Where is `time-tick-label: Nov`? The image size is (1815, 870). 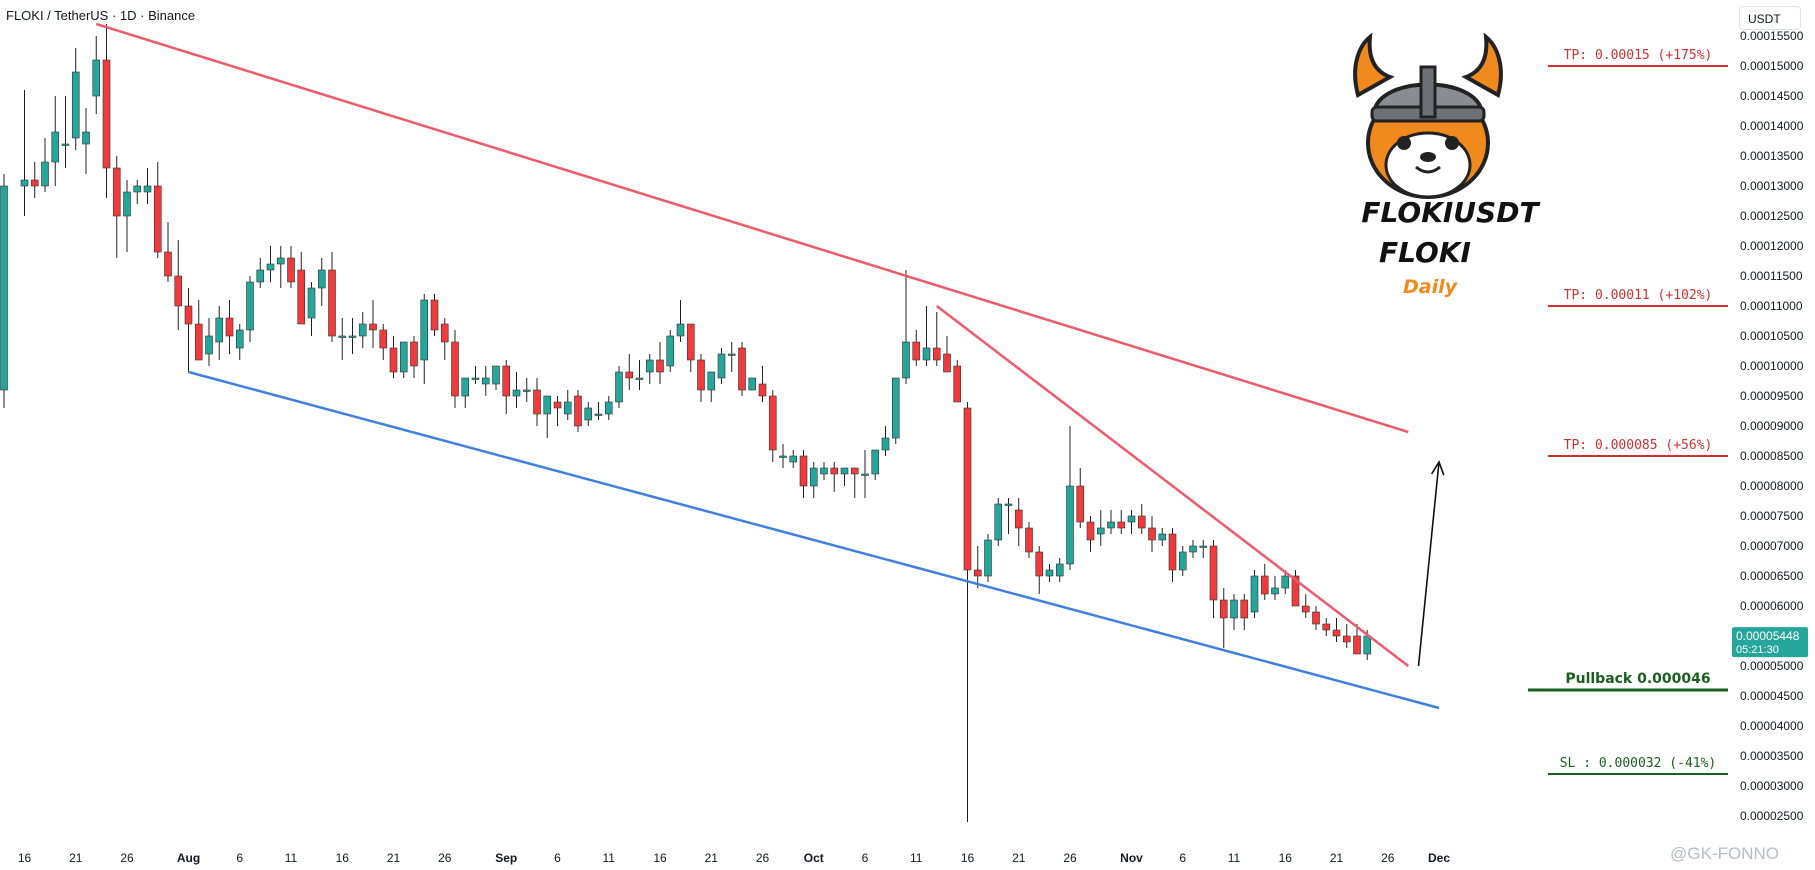
time-tick-label: Nov is located at coordinates (1131, 858).